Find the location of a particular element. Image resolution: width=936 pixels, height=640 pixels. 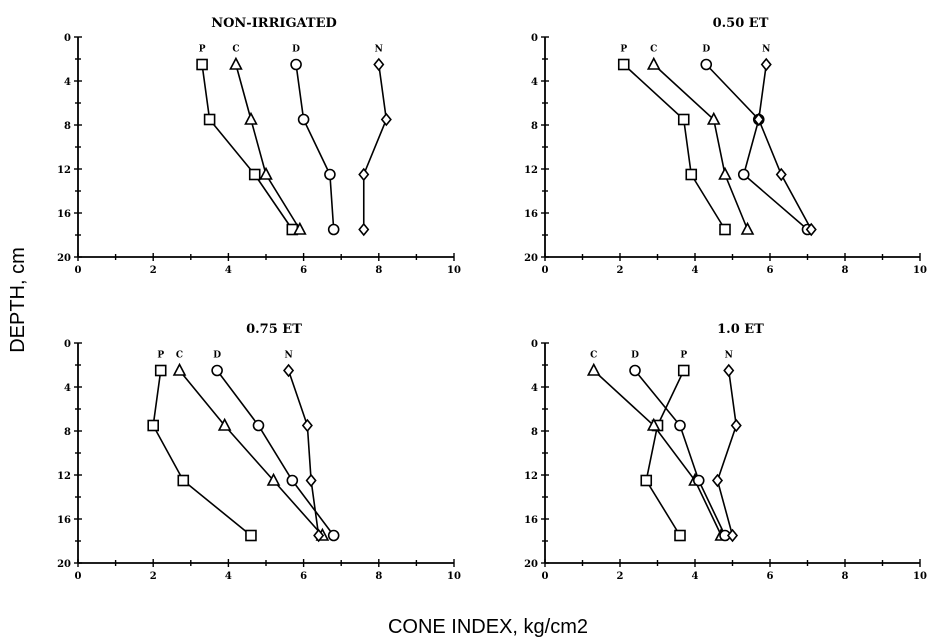

panel-title: 0.50 ET is located at coordinates (741, 23).